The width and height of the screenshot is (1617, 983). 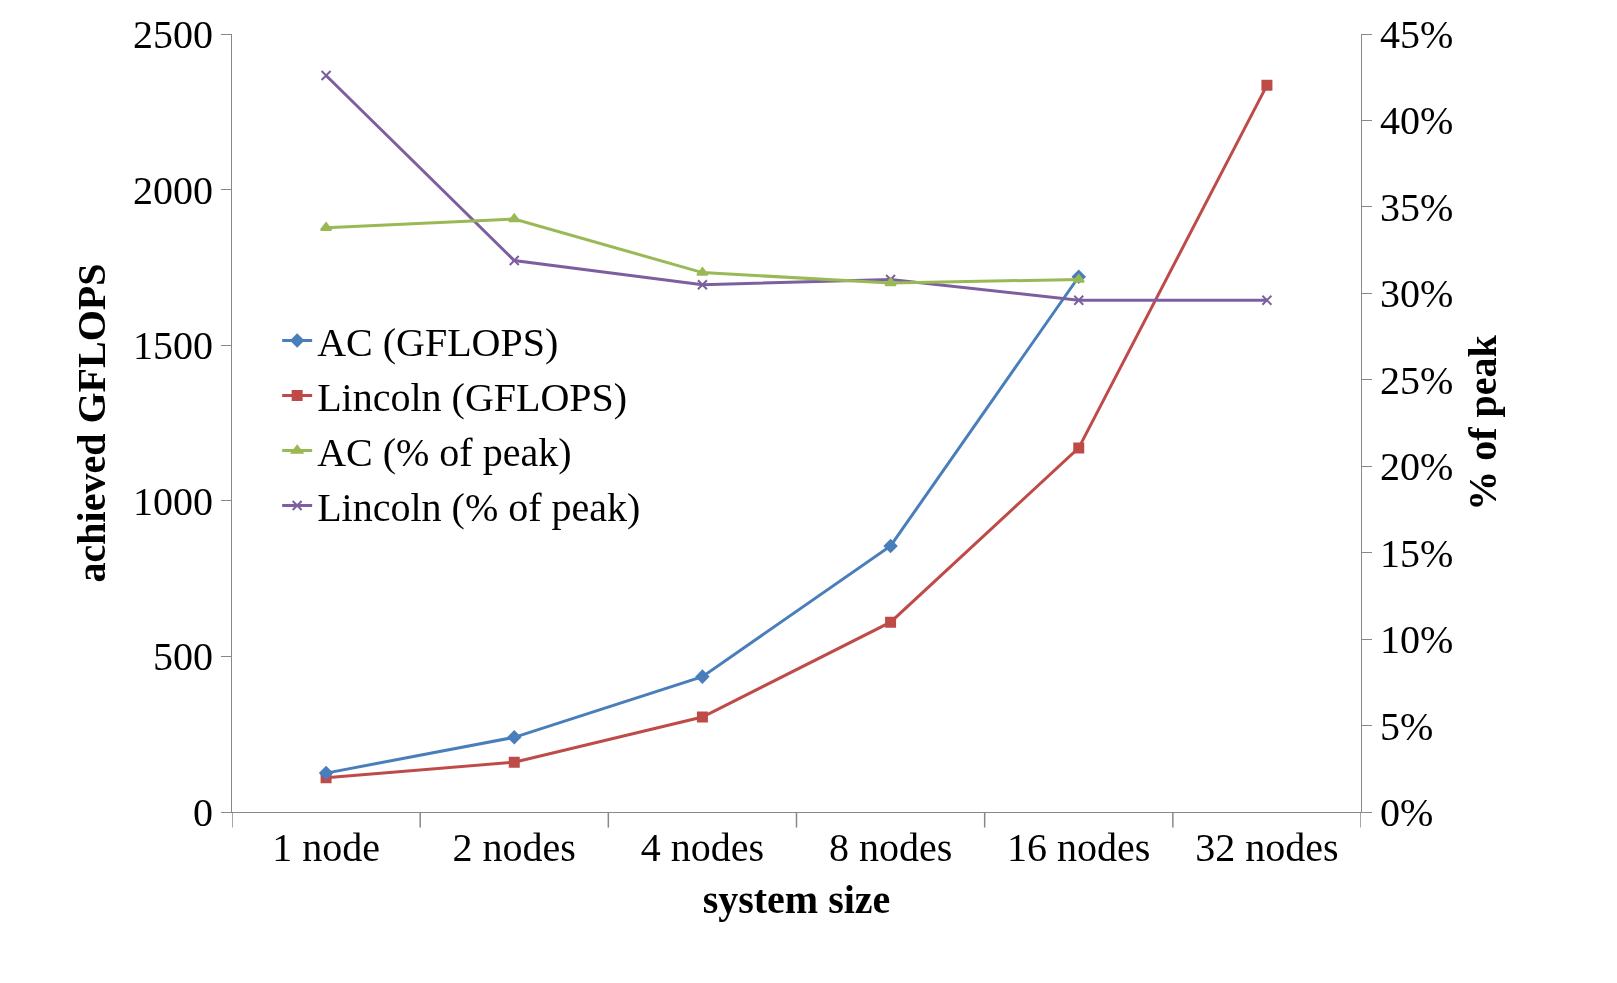 I want to click on x-tick-label: 1 node, so click(x=326, y=847).